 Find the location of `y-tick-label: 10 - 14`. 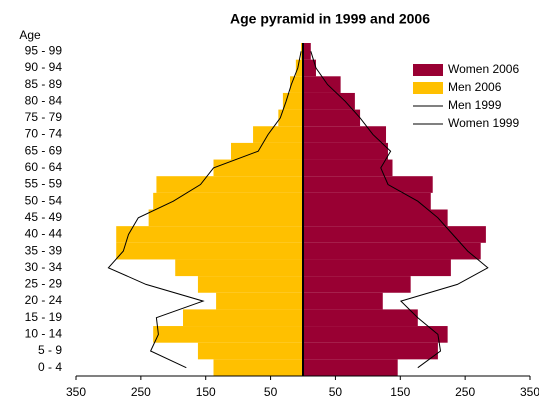

y-tick-label: 10 - 14 is located at coordinates (44, 334).